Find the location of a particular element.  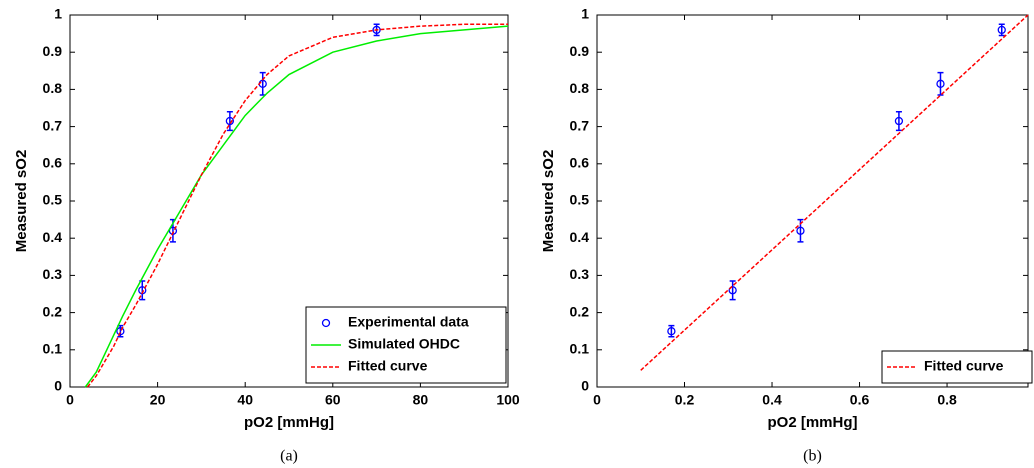

legend: Fitted curve is located at coordinates (957, 367).